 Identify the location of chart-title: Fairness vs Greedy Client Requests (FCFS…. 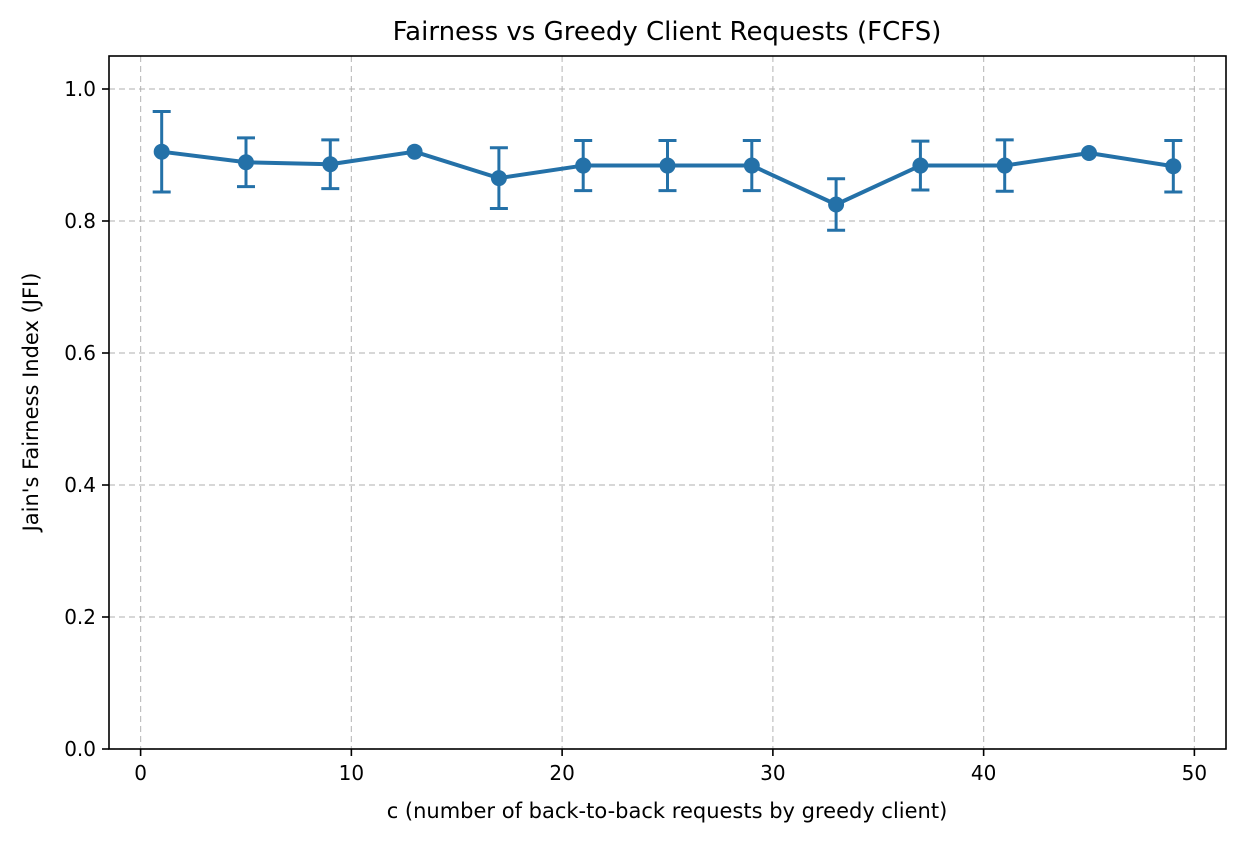
(667, 32).